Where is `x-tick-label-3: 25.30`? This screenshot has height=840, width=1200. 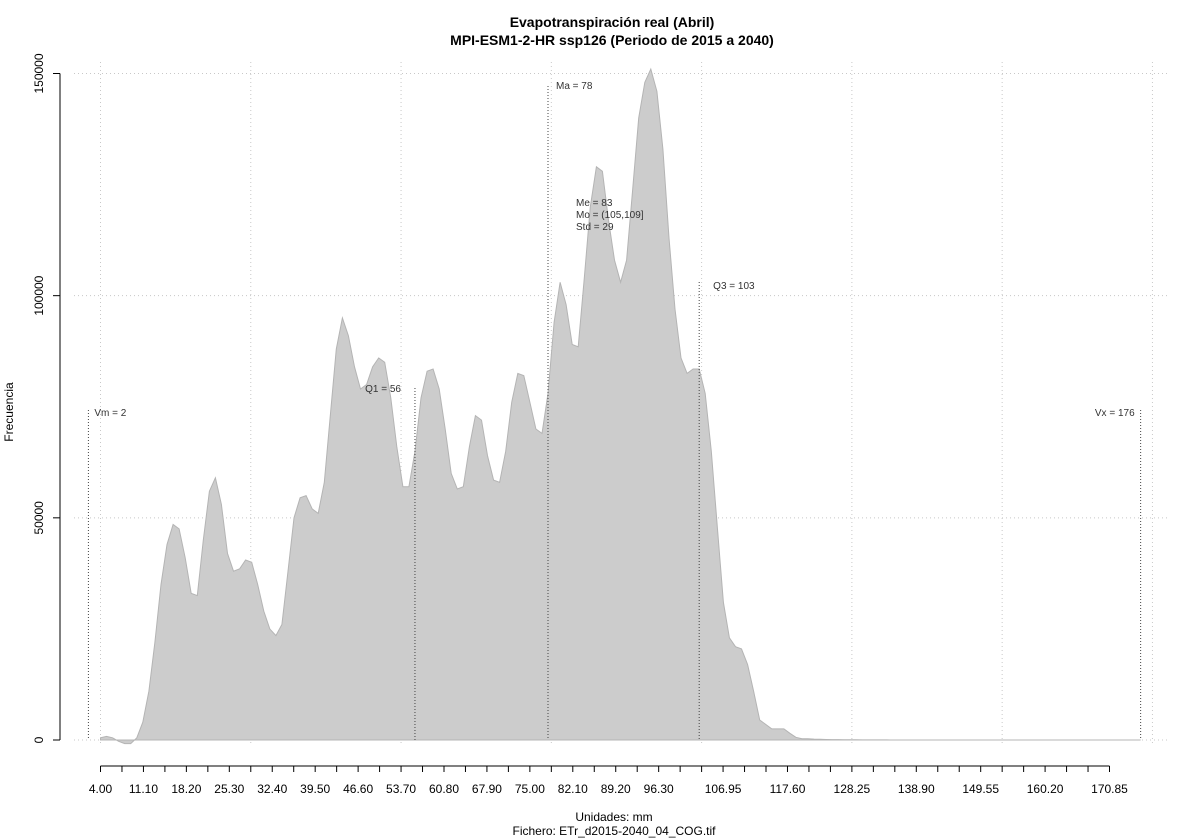
x-tick-label-3: 25.30 is located at coordinates (229, 789).